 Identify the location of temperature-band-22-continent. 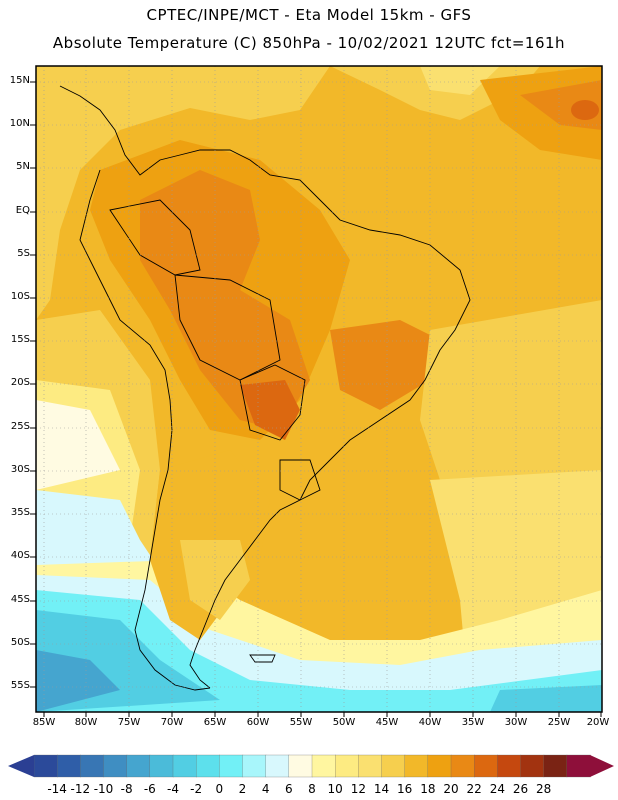
(225, 300).